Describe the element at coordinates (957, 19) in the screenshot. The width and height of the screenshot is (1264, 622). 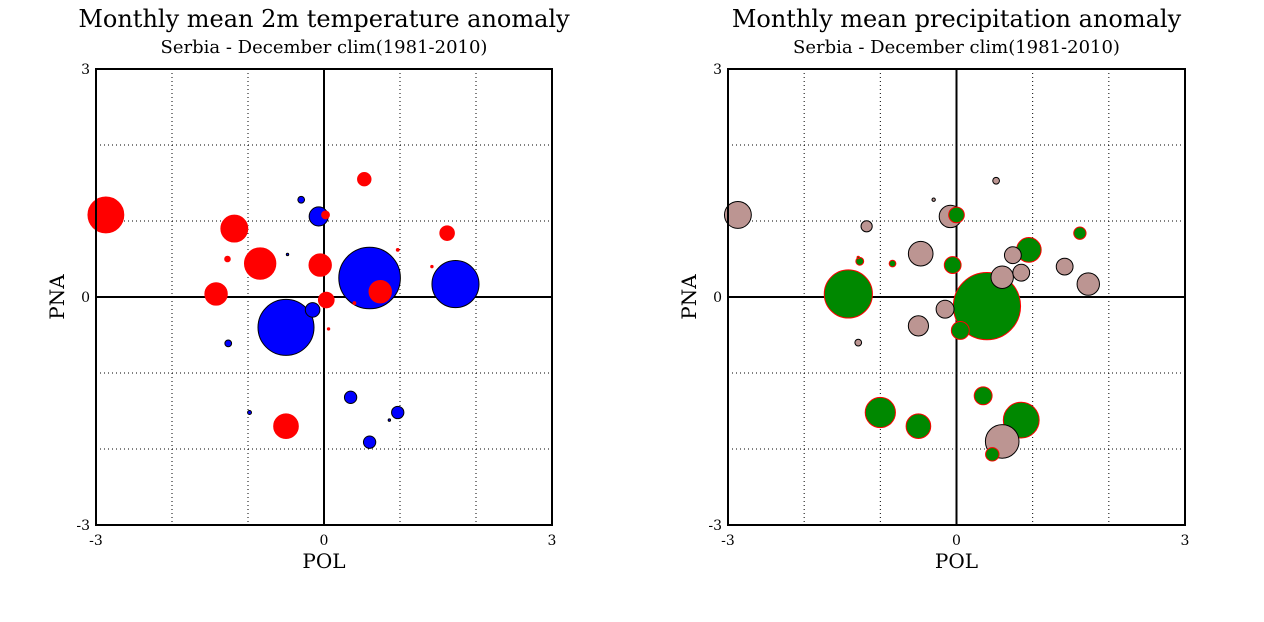
I see `chart-title: Monthly mean precipitation anomaly` at that location.